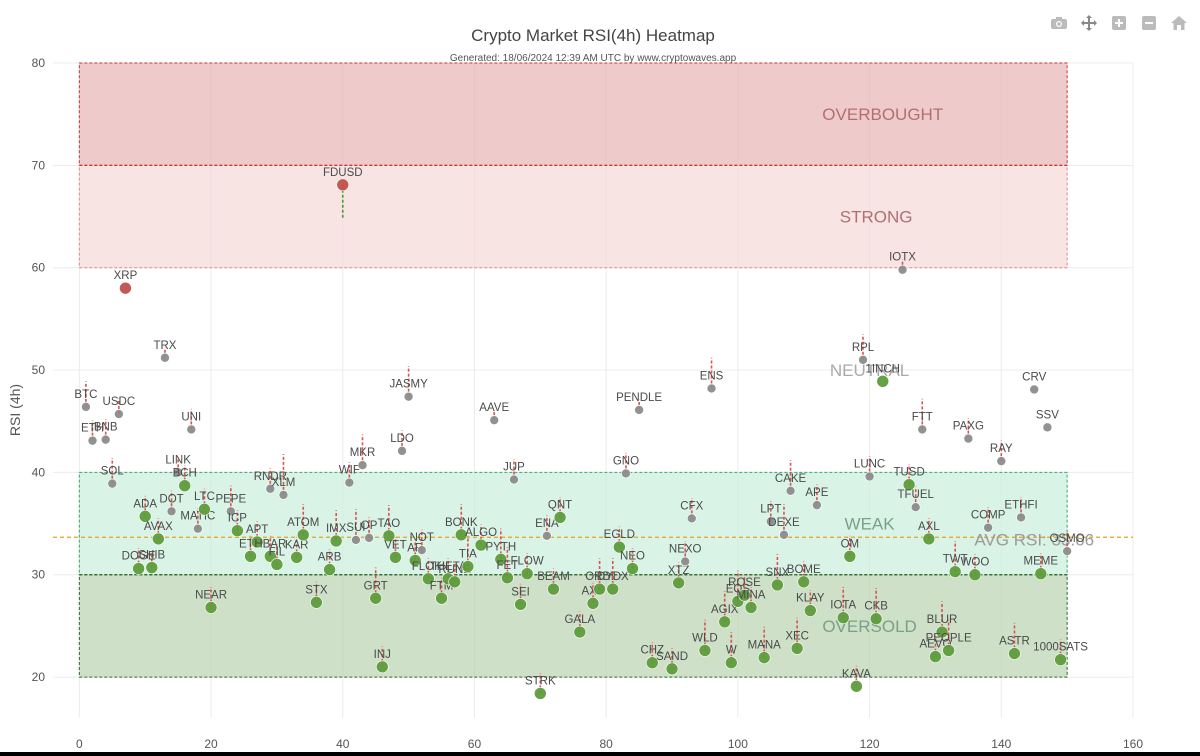 This screenshot has height=756, width=1200. Describe the element at coordinates (39, 370) in the screenshot. I see `y-tick-label: 50` at that location.